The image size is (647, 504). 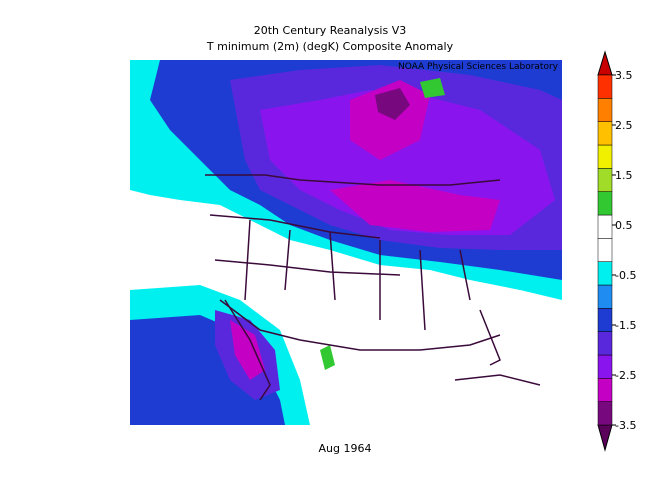 I want to click on colorbar-tick-label: 1.5, so click(x=624, y=175).